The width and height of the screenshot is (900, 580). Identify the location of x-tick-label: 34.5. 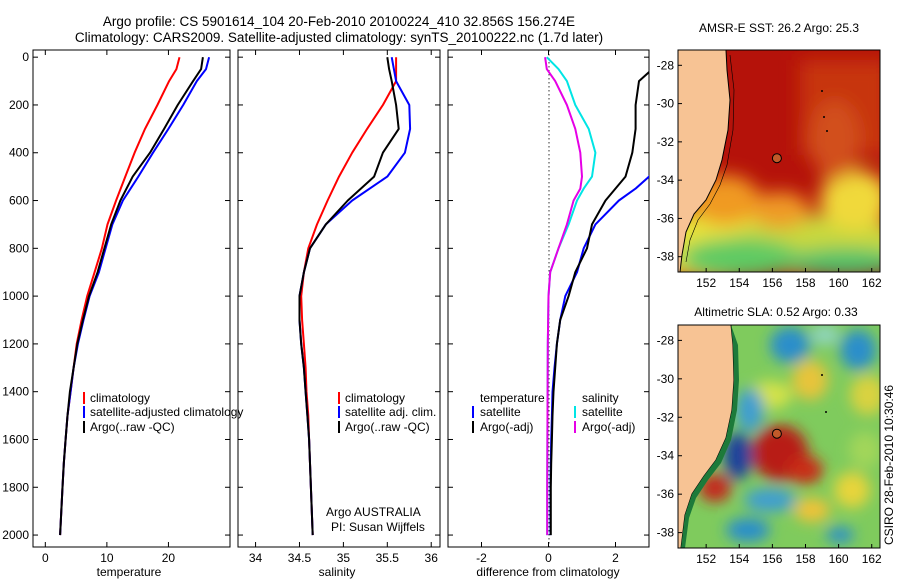
(300, 558).